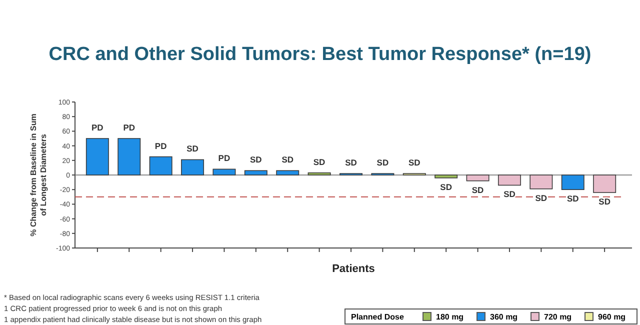 The image size is (640, 325). What do you see at coordinates (504, 317) in the screenshot?
I see `legend-label: 360 mg` at bounding box center [504, 317].